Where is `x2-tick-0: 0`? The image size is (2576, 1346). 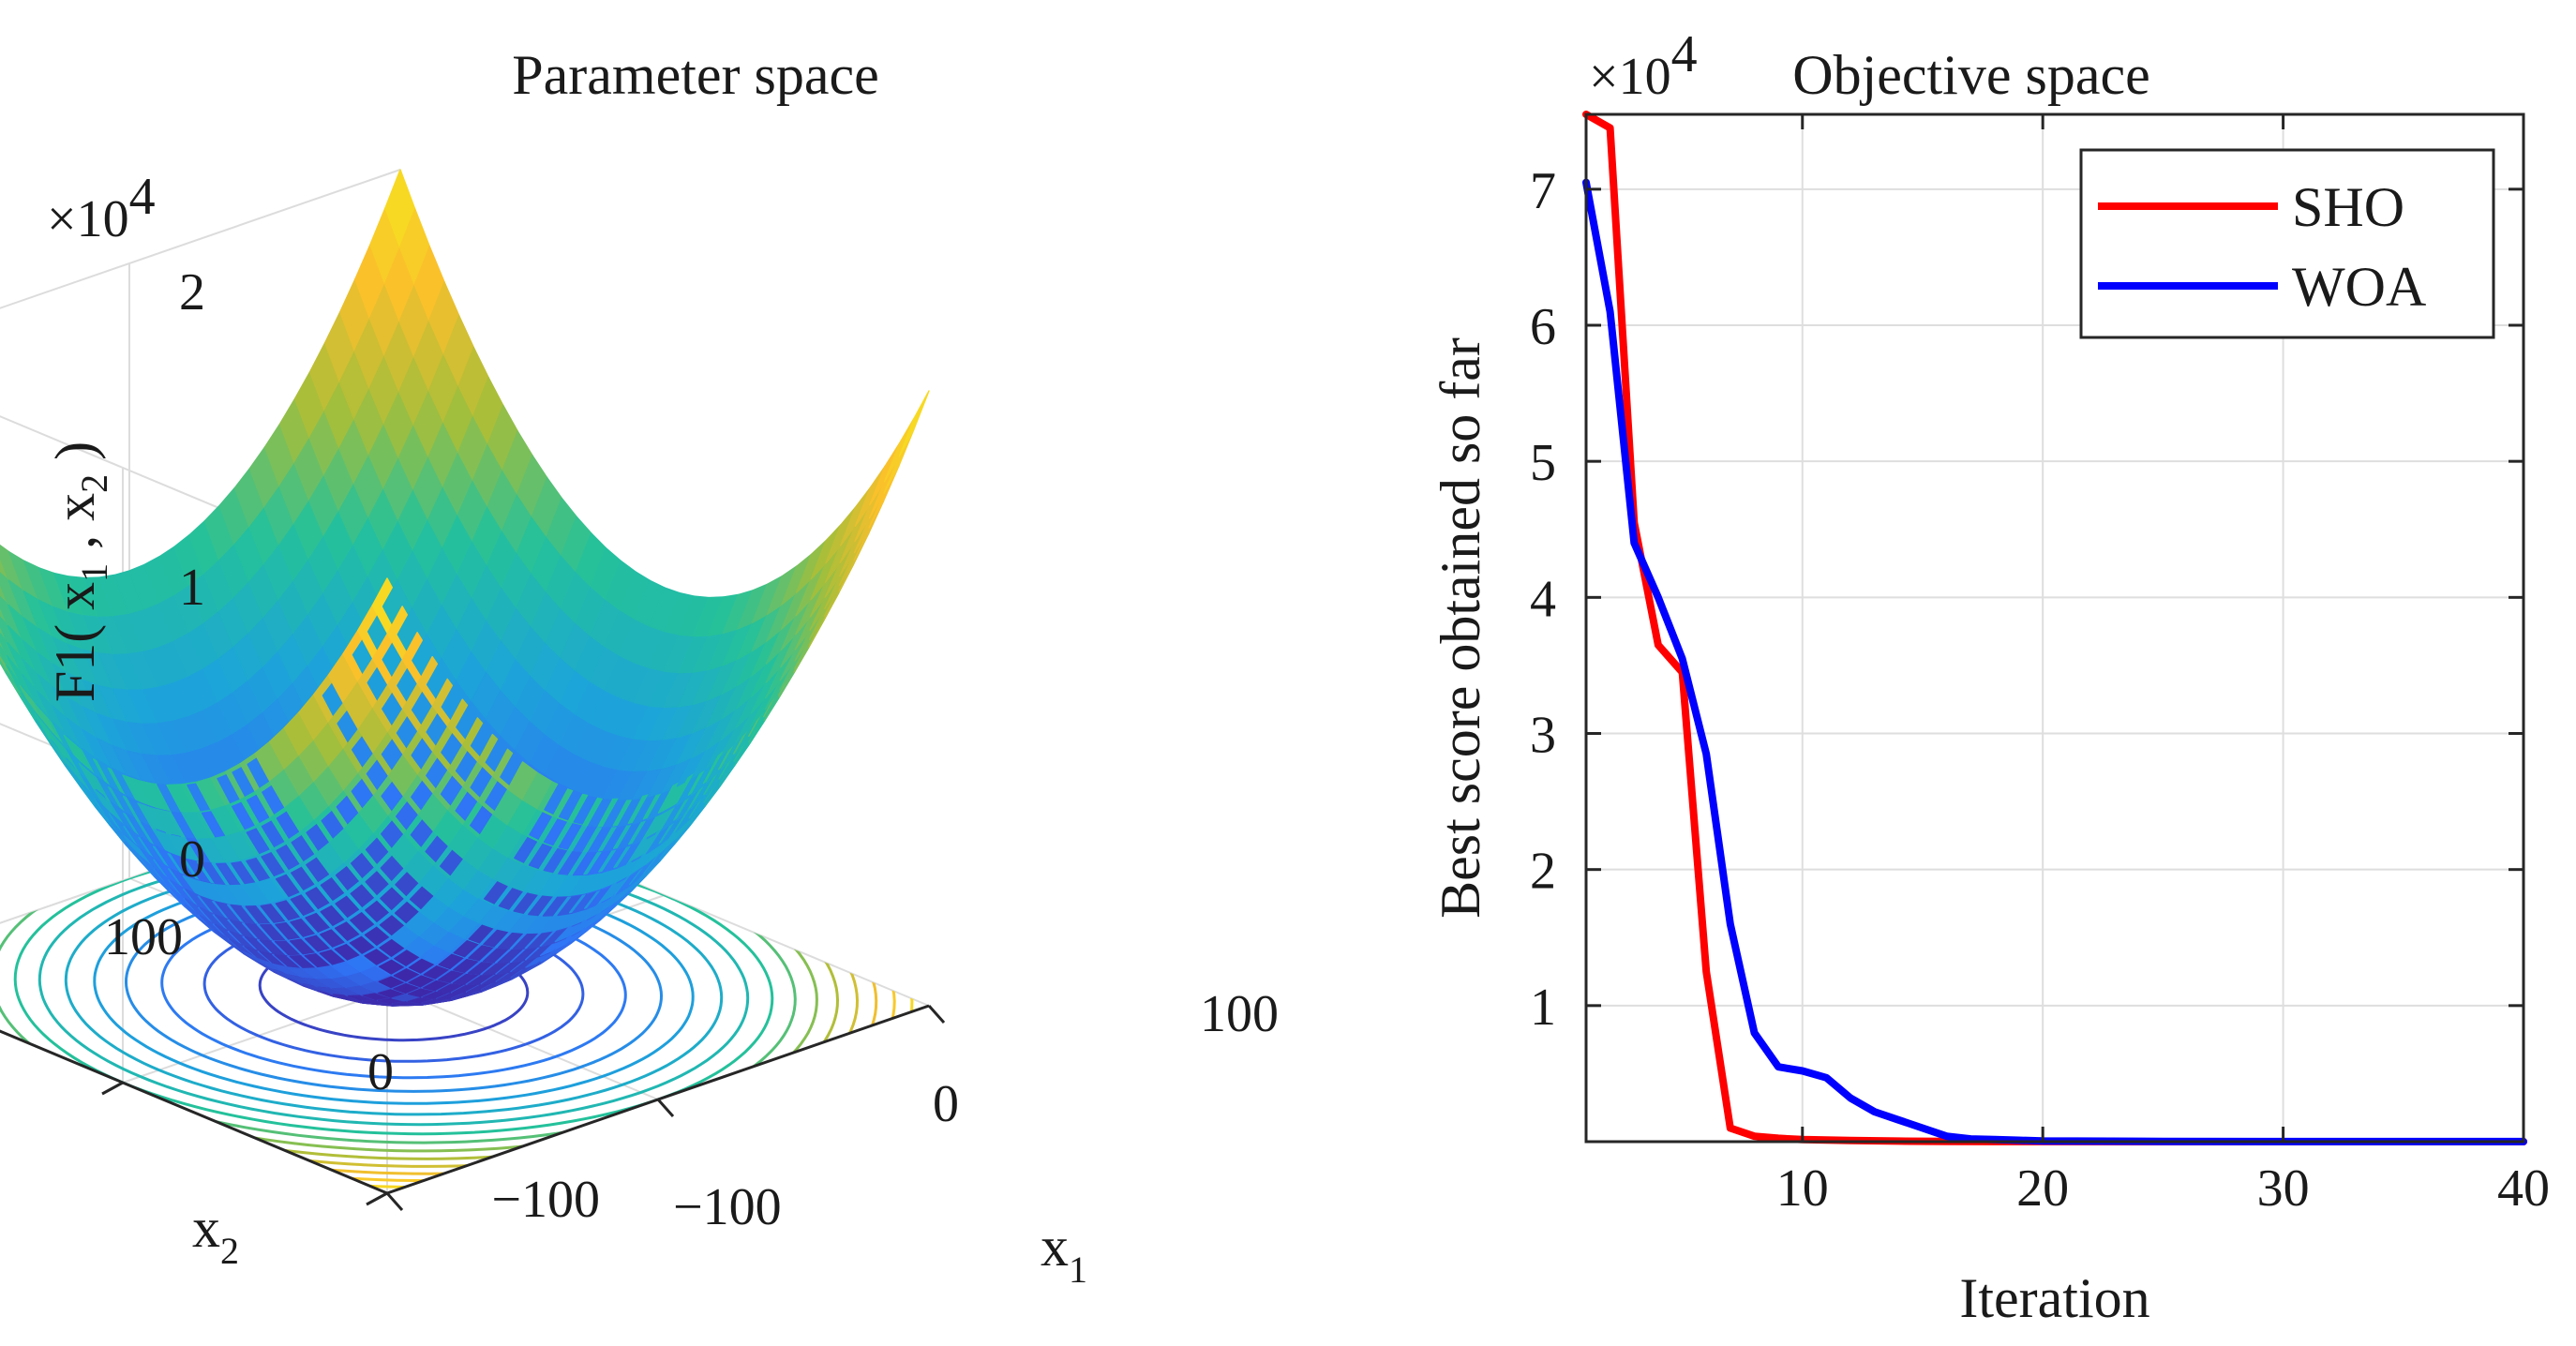
x2-tick-0: 0 is located at coordinates (381, 1072).